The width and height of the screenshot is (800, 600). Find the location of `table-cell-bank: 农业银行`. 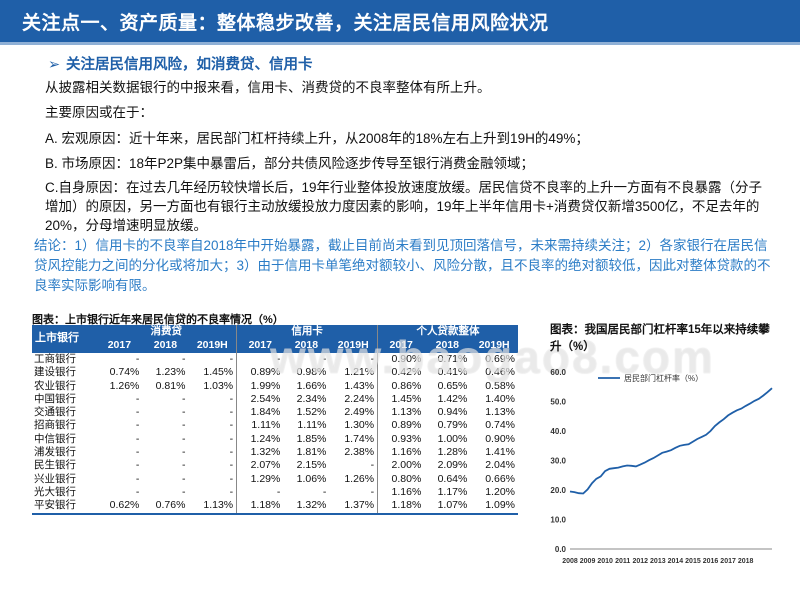

table-cell-bank: 农业银行 is located at coordinates (55, 385).